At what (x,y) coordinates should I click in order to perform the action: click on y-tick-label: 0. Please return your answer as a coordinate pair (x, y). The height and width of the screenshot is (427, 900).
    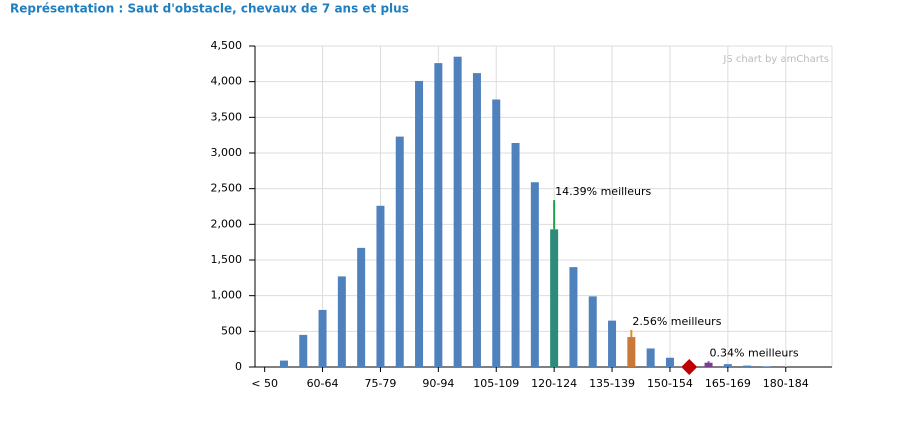
    Looking at the image, I should click on (238, 366).